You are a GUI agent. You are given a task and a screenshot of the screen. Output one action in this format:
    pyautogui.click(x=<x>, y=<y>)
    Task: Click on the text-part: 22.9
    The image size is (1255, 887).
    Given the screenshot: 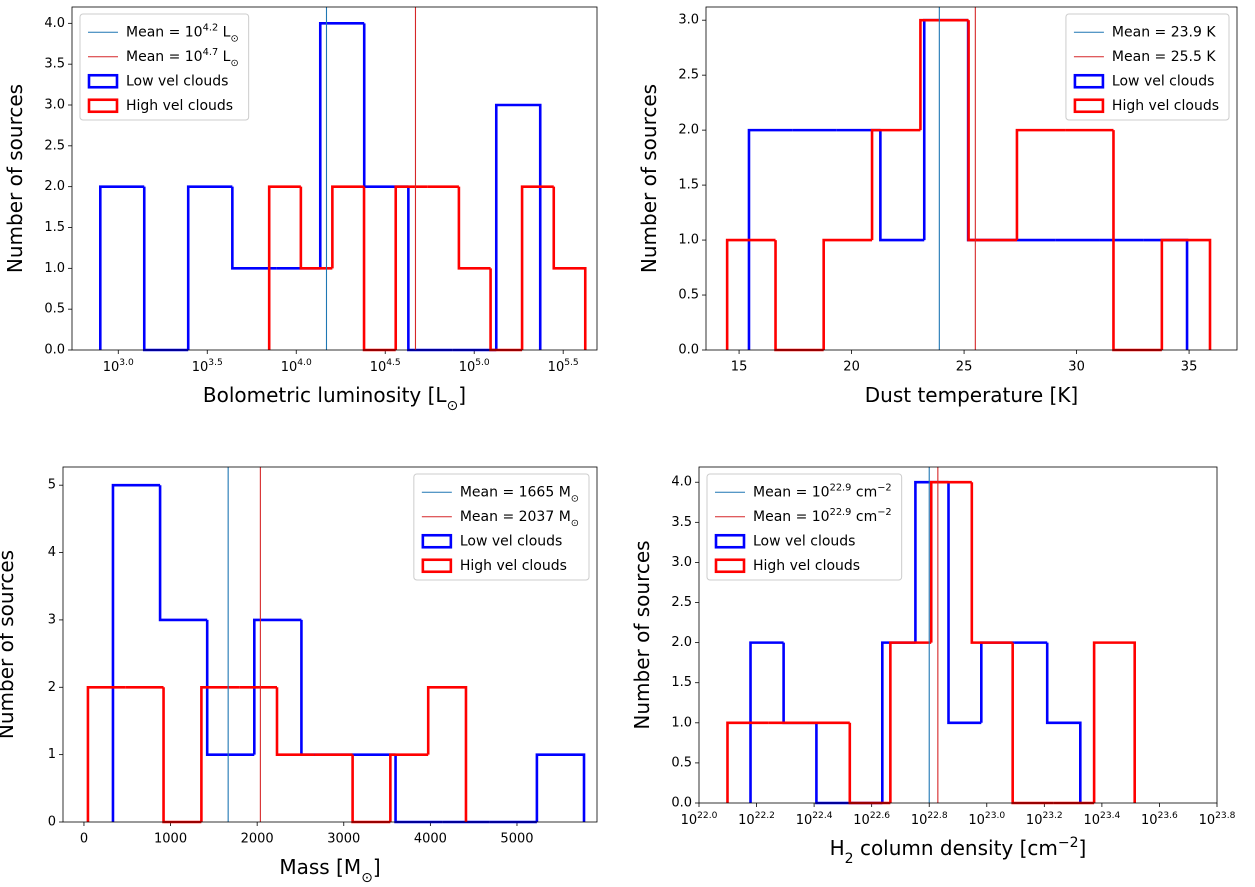 What is the action you would take?
    pyautogui.click(x=841, y=487)
    